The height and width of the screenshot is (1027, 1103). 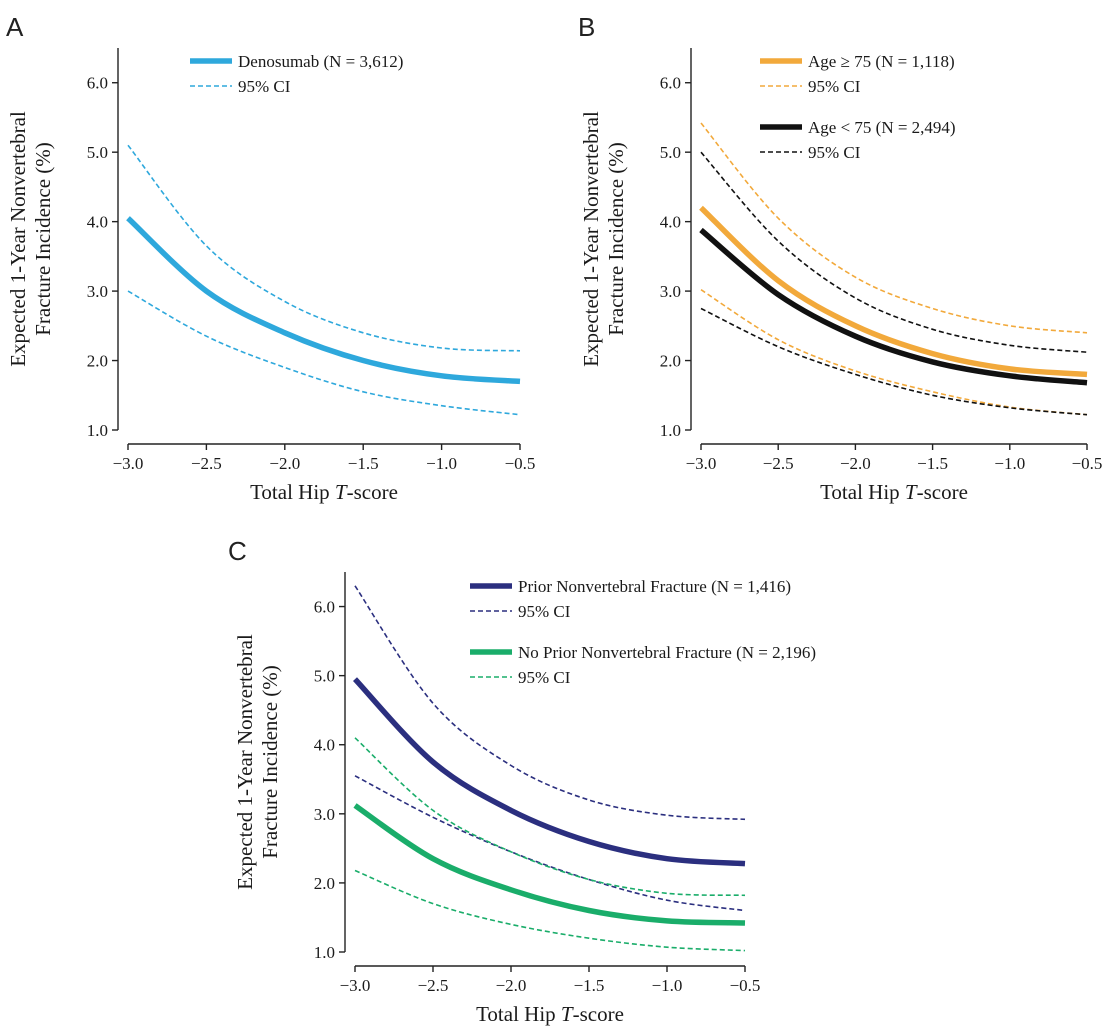 What do you see at coordinates (296, 74) in the screenshot?
I see `panel-a-legend: Denosumab (N = 3,612) 95% CI` at bounding box center [296, 74].